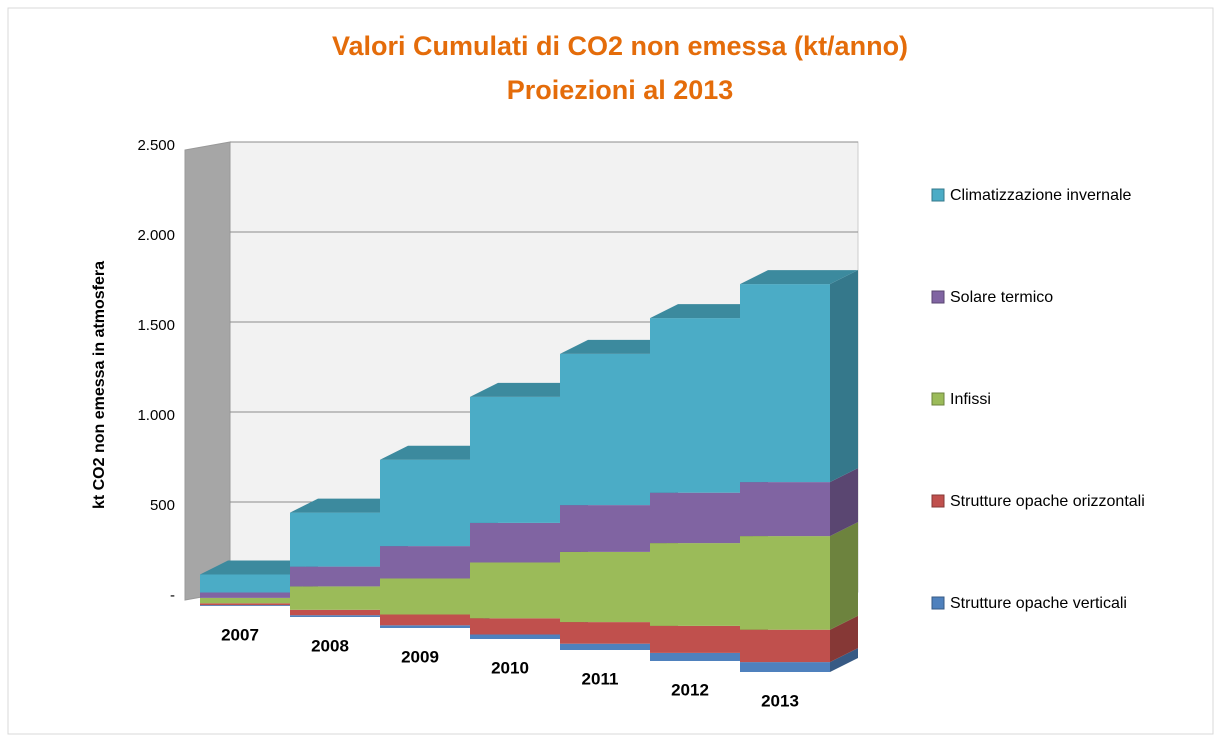  What do you see at coordinates (99, 385) in the screenshot?
I see `y-axis-label: kt CO2 non emessa in atmosfera` at bounding box center [99, 385].